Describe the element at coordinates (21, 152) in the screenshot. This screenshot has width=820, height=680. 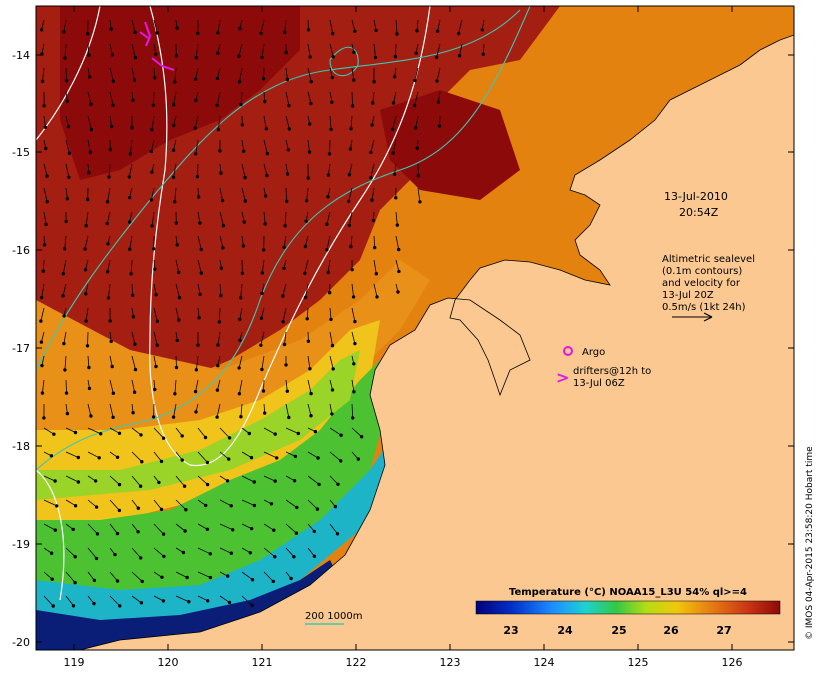
I see `lat-label: -15` at that location.